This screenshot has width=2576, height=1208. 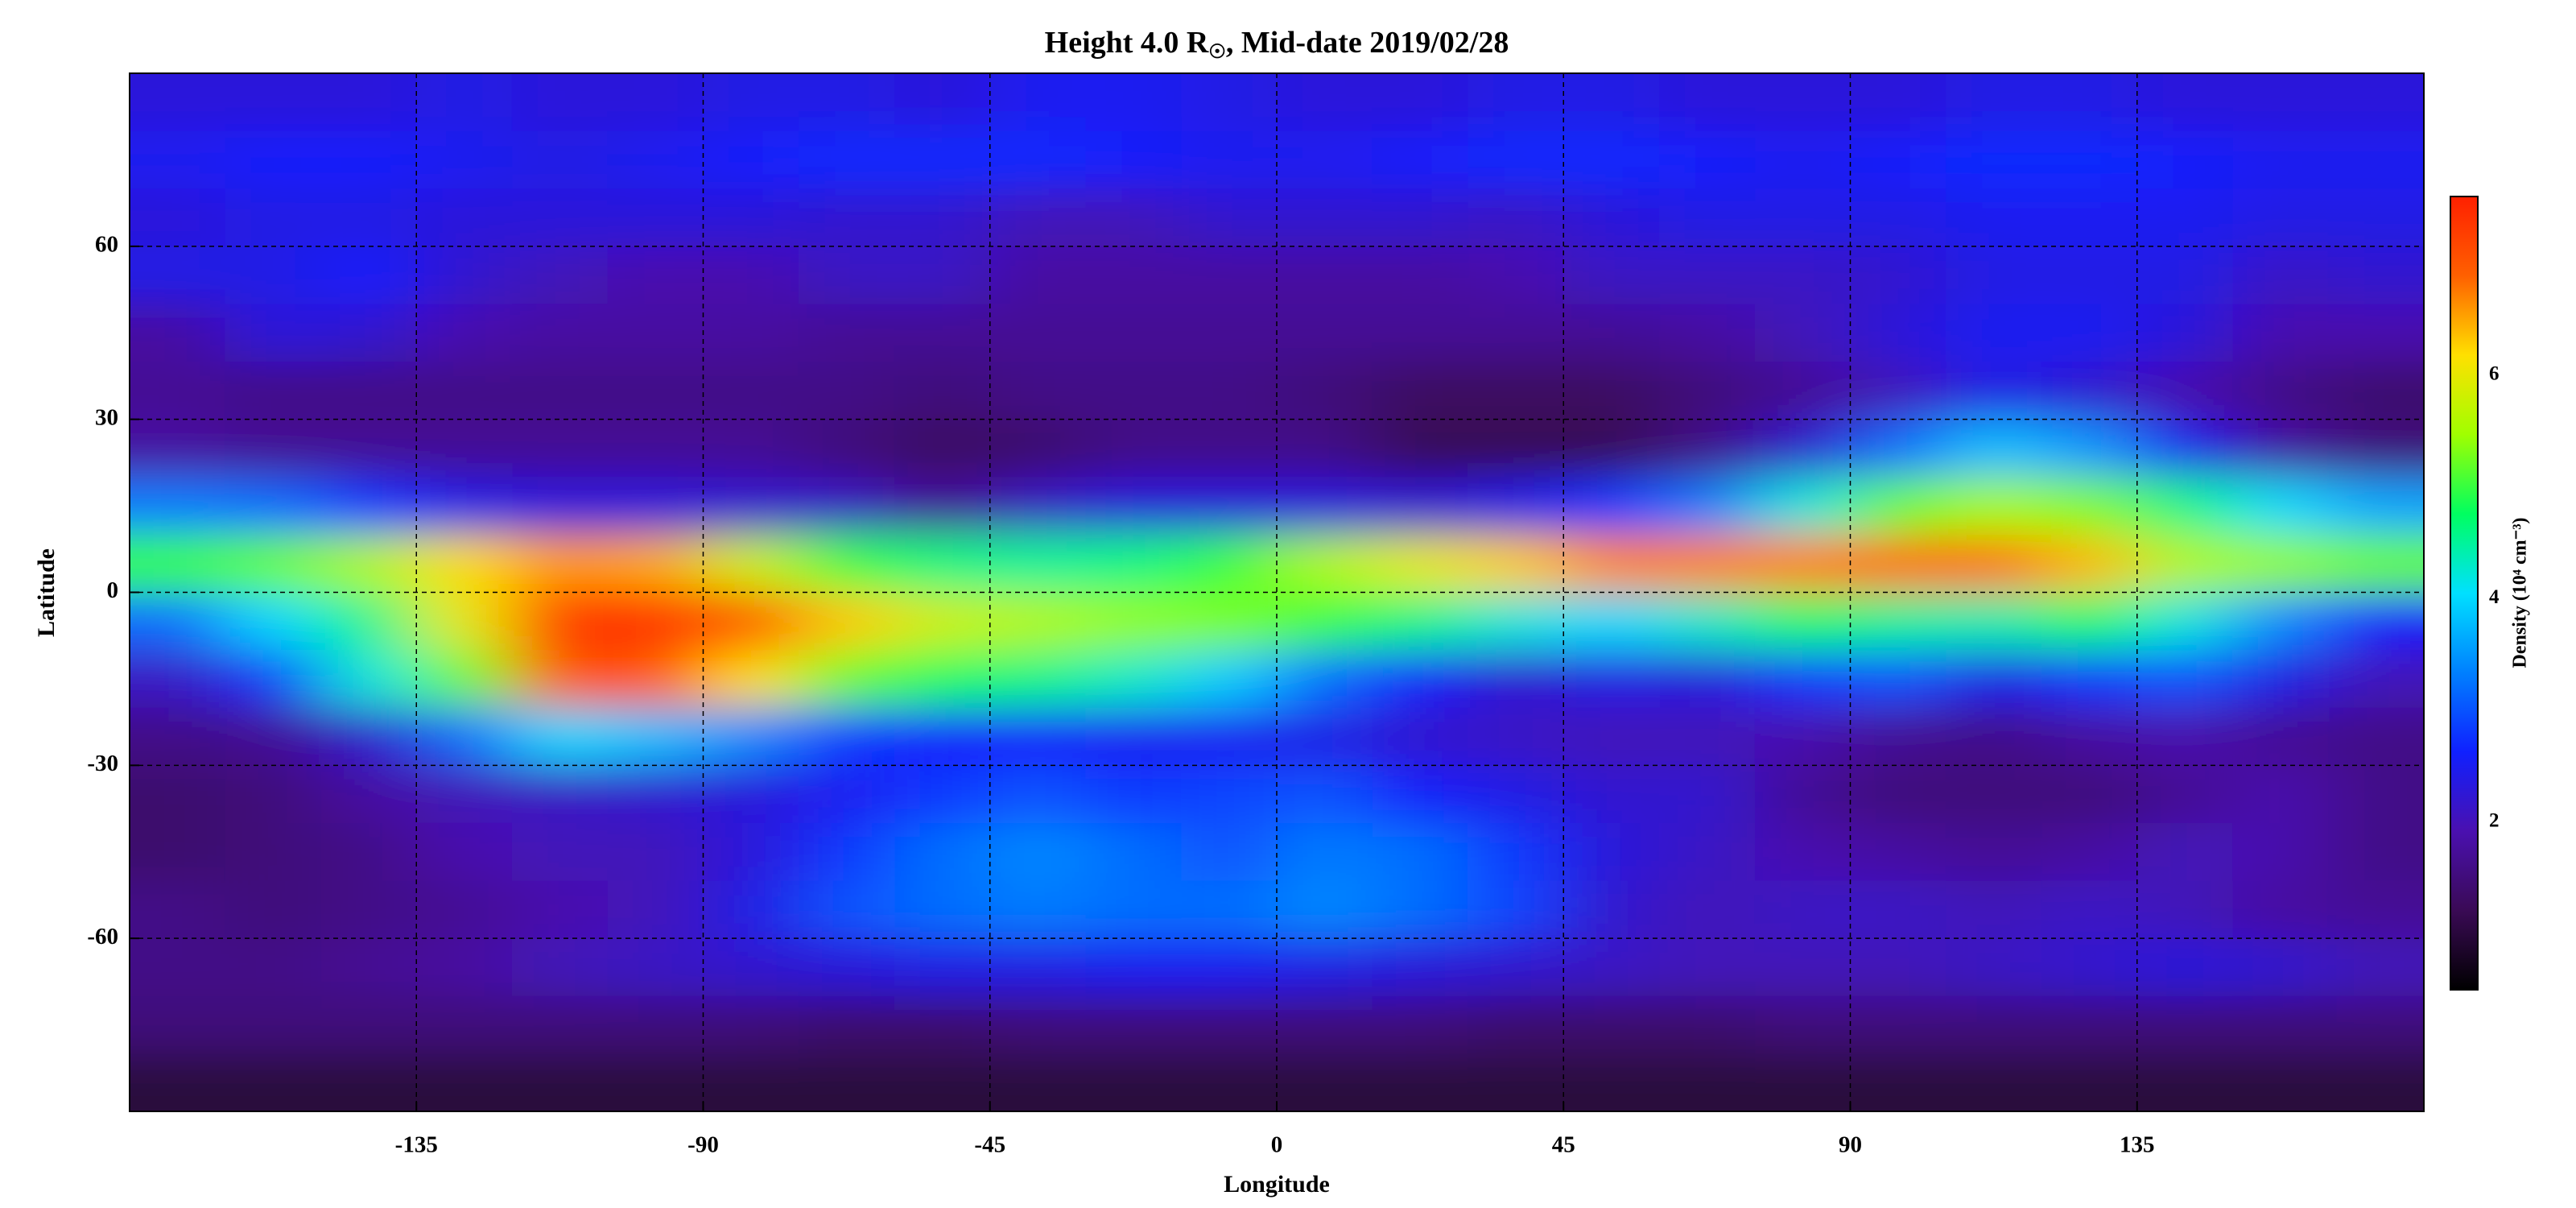 What do you see at coordinates (106, 244) in the screenshot?
I see `y-tick-label: 60` at bounding box center [106, 244].